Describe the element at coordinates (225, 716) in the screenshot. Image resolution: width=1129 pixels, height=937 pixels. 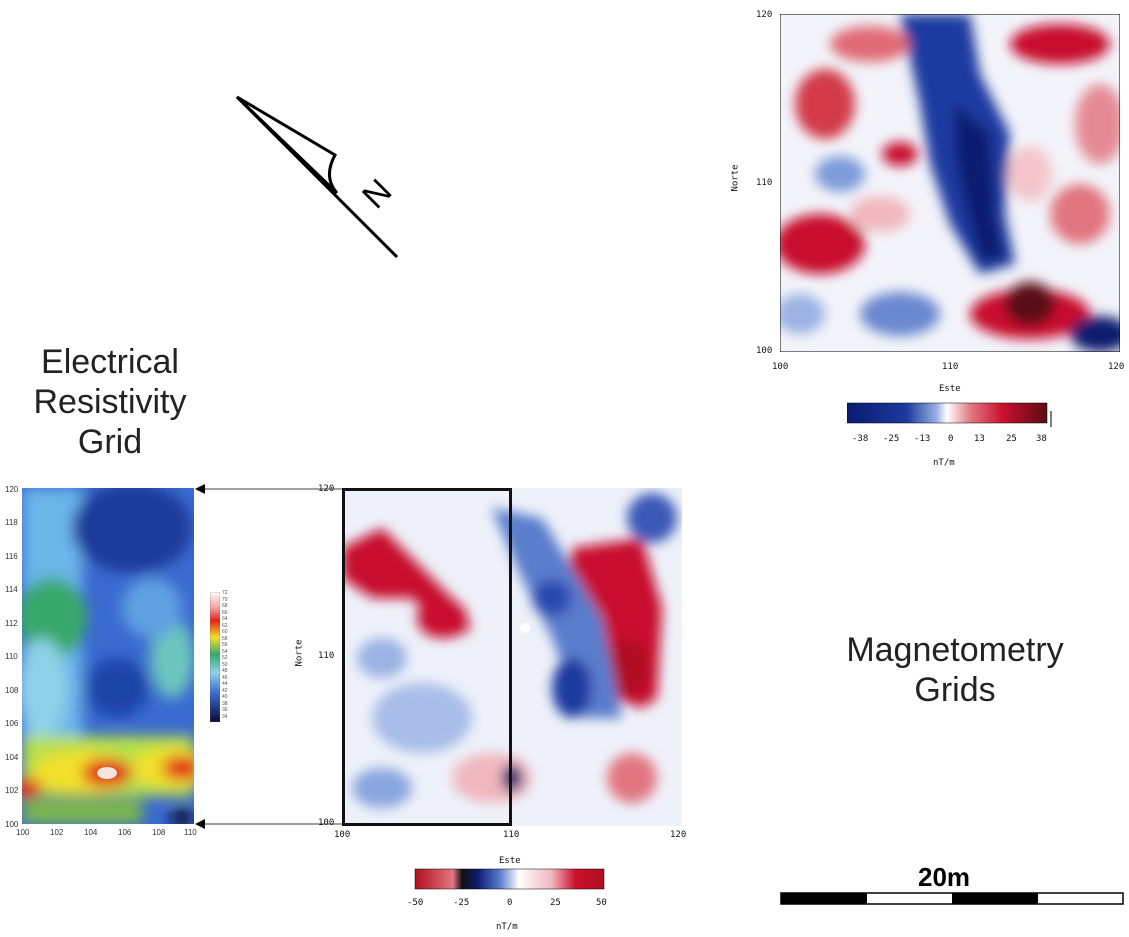
I see `ert-legend-level: 34` at that location.